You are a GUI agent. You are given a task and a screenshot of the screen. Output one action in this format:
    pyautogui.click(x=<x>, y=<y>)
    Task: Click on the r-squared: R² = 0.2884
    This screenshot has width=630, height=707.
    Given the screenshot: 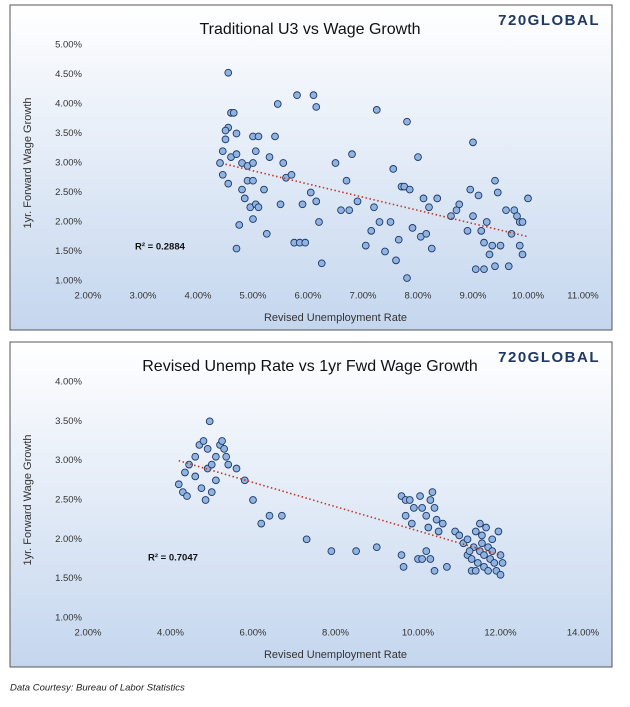 What is the action you would take?
    pyautogui.click(x=160, y=247)
    